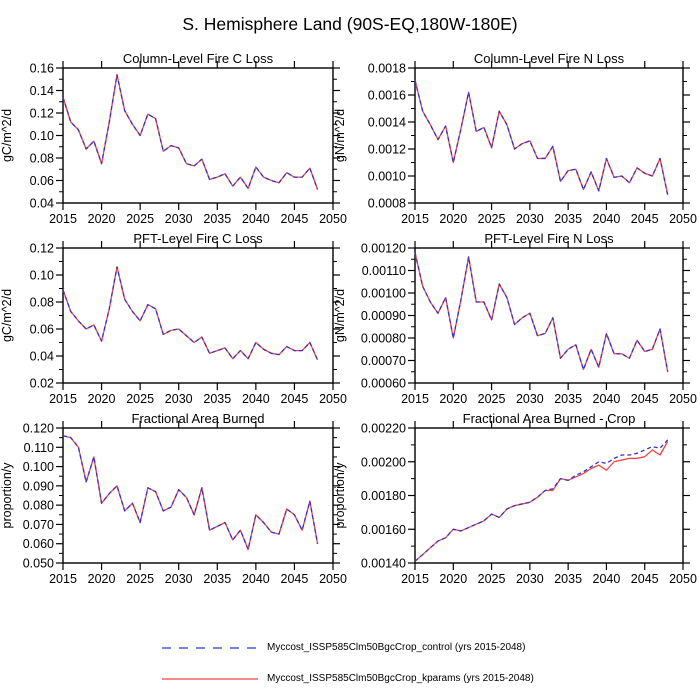 The width and height of the screenshot is (700, 700). Describe the element at coordinates (383, 462) in the screenshot. I see `y-tick-label: 0.00200` at that location.